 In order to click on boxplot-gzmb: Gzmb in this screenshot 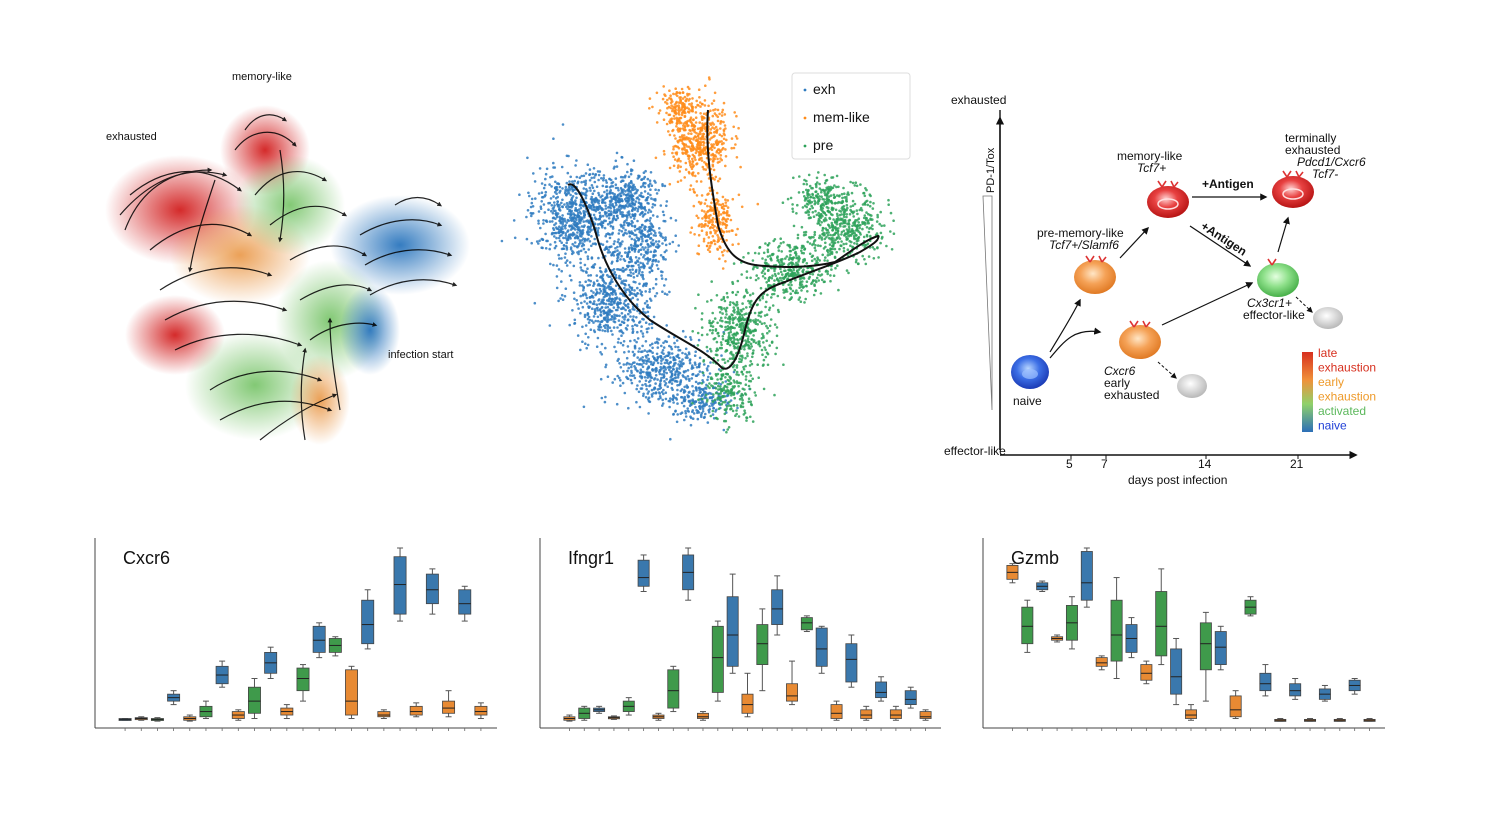, I will do `click(1183, 634)`.